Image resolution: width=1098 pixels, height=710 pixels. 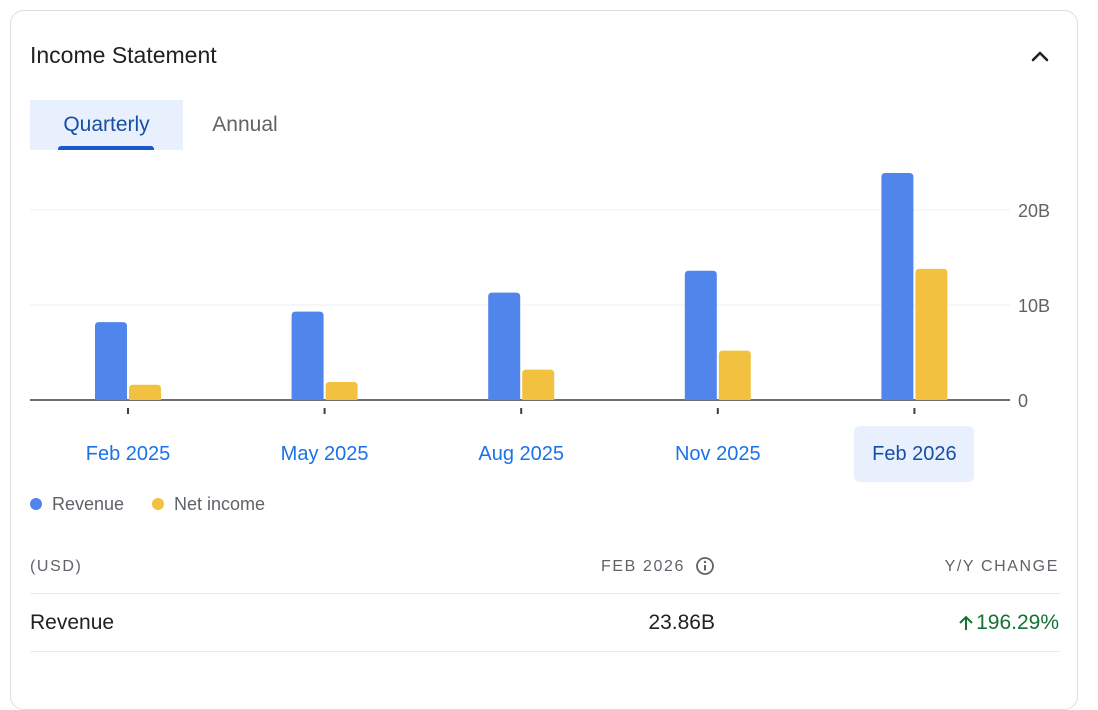 What do you see at coordinates (324, 454) in the screenshot?
I see `x-label-may-2025: May 2025` at bounding box center [324, 454].